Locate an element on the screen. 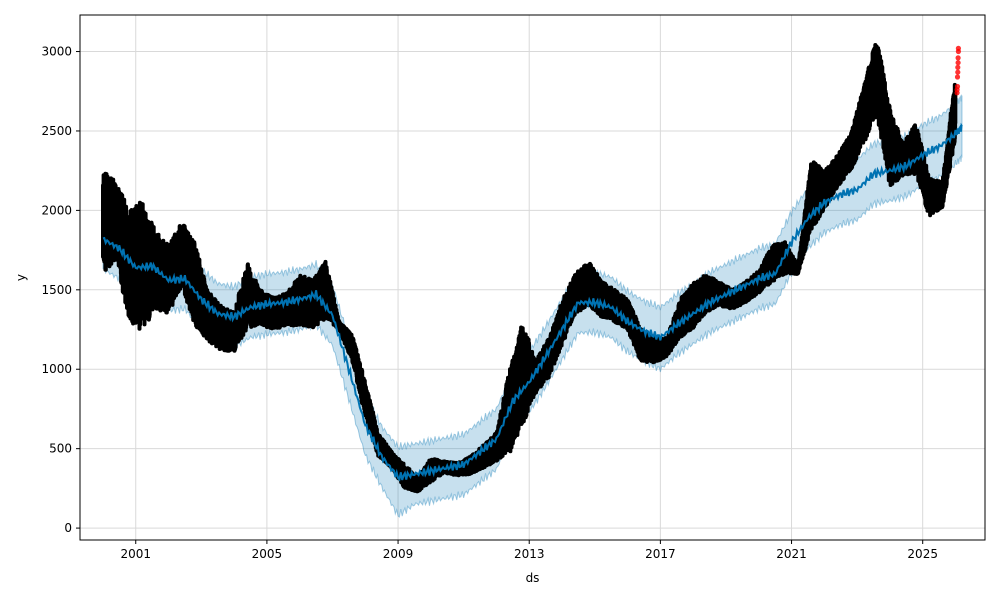 This screenshot has width=1000, height=600. y-tick-label: 500 is located at coordinates (60, 449).